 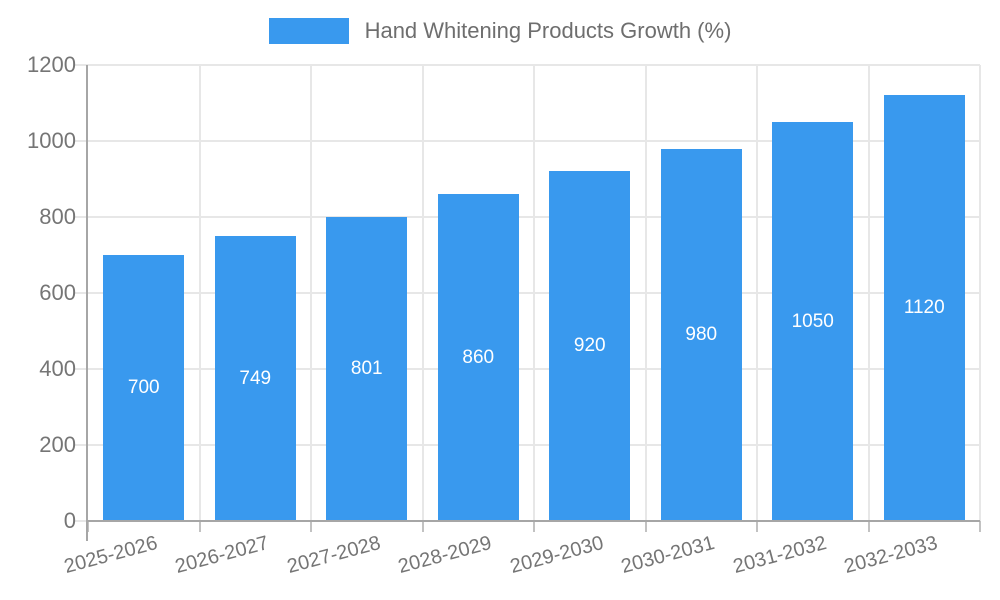 What do you see at coordinates (51, 140) in the screenshot?
I see `y-axis-tick-label: 1000` at bounding box center [51, 140].